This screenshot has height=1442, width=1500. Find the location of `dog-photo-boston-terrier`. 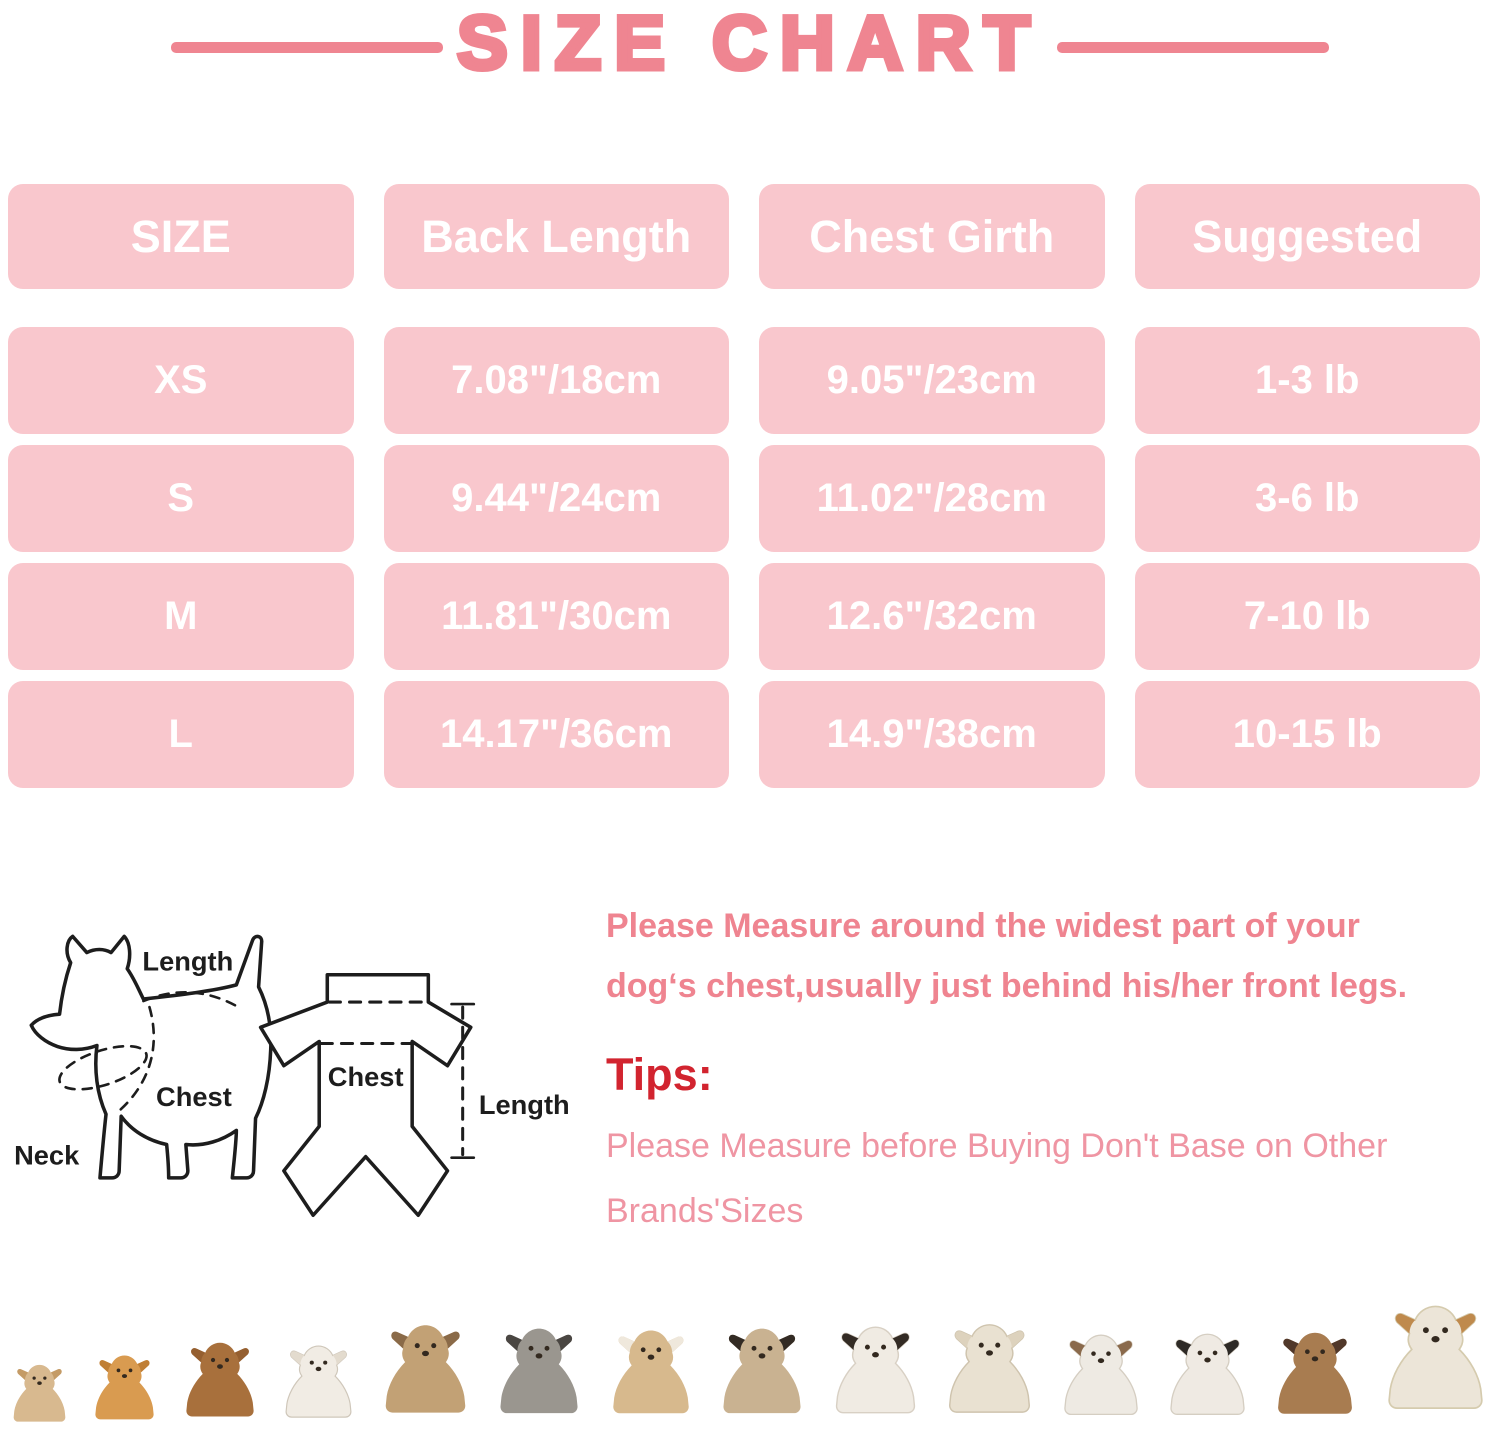

dog-photo-boston-terrier is located at coordinates (1207, 1372).